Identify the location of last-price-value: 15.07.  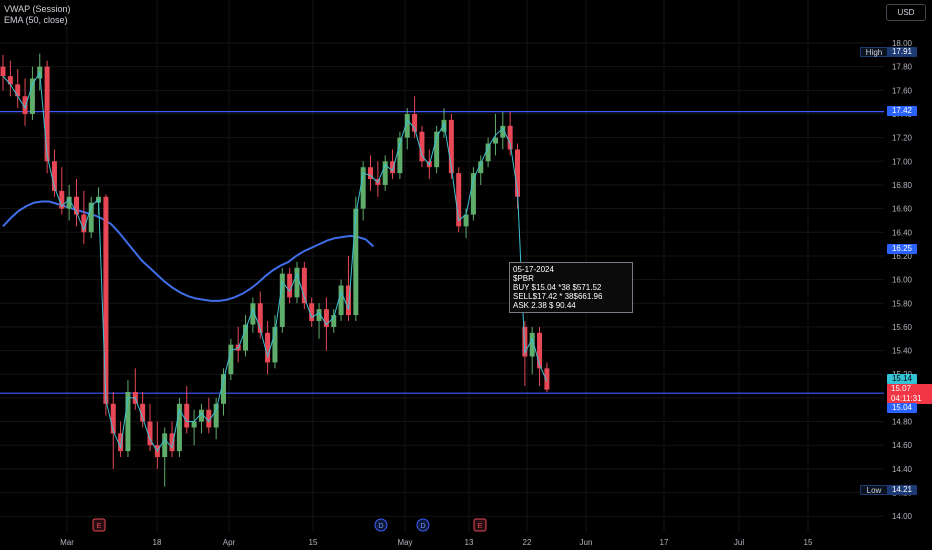
(901, 388).